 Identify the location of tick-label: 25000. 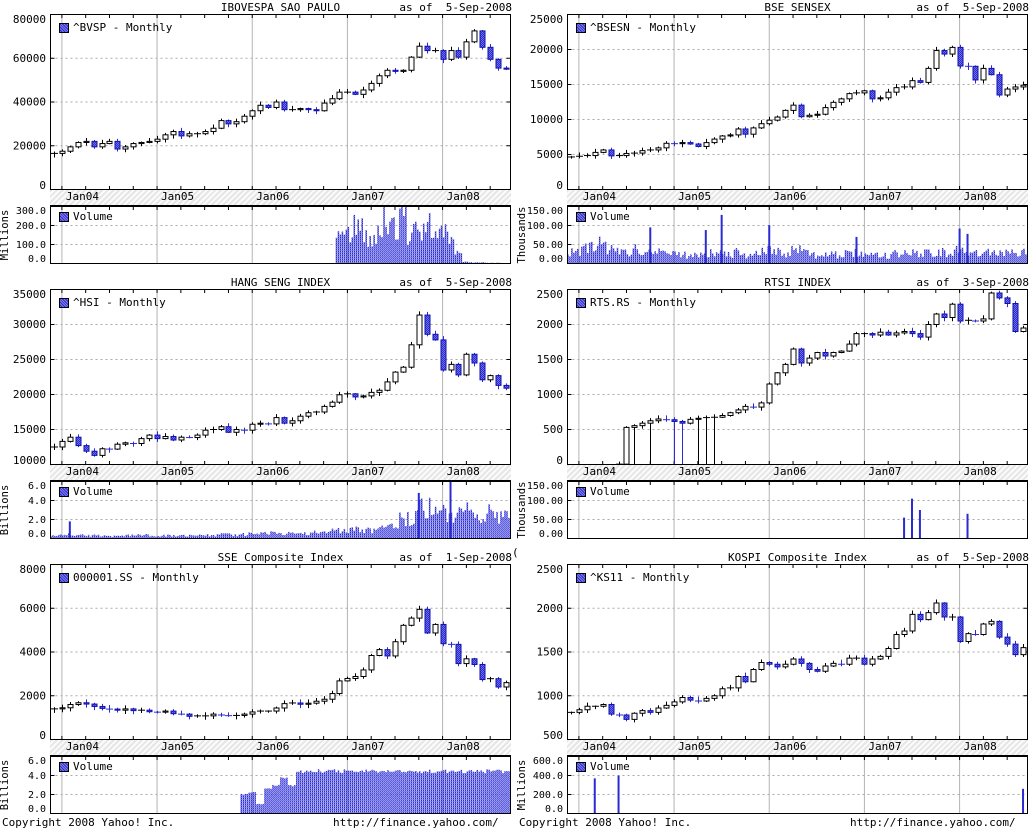
(546, 20).